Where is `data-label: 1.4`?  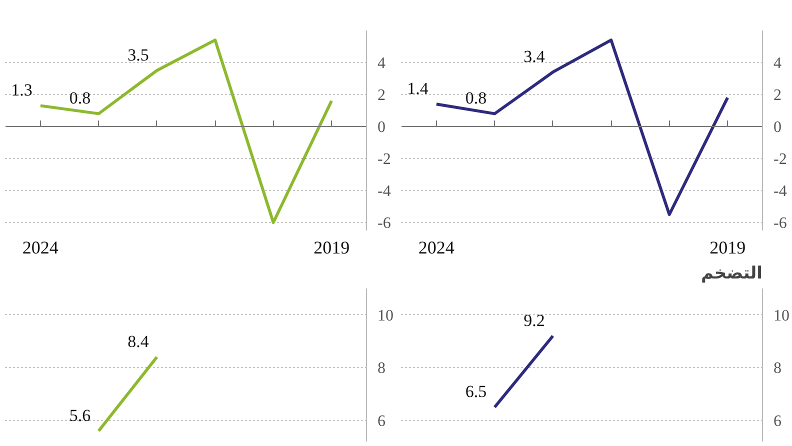 data-label: 1.4 is located at coordinates (418, 88).